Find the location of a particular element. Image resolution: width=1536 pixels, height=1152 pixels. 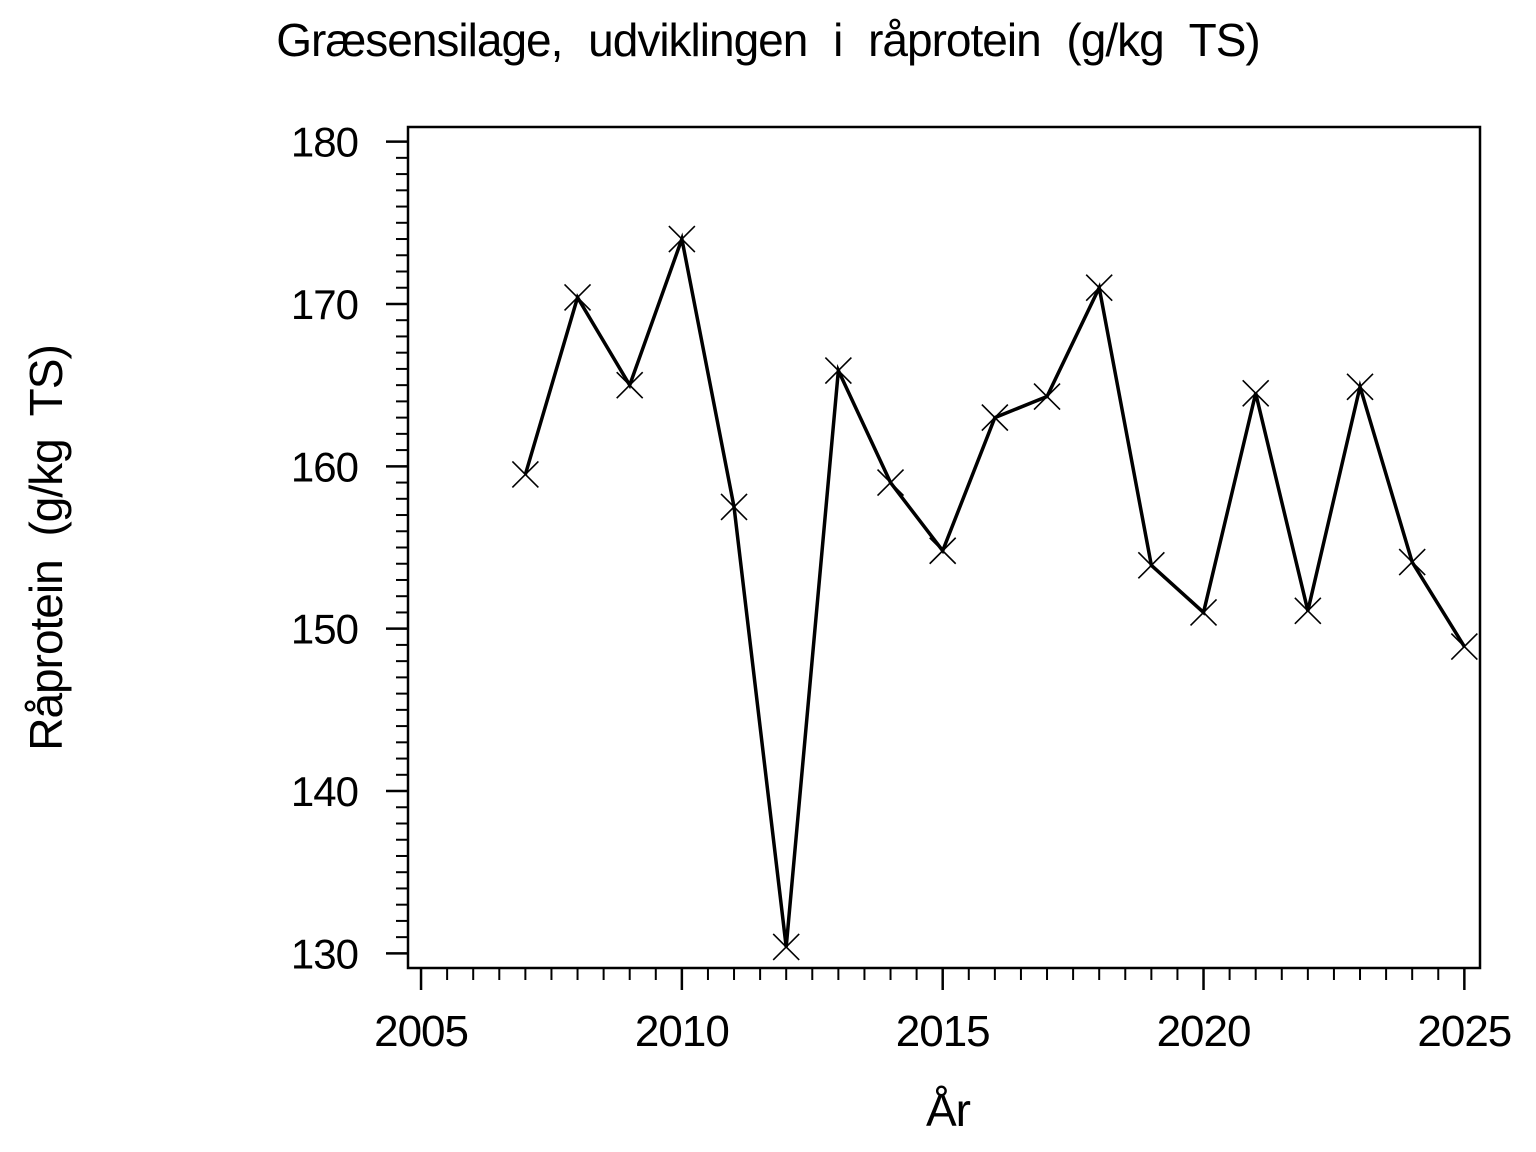

y-tick-label: 130 is located at coordinates (324, 953).